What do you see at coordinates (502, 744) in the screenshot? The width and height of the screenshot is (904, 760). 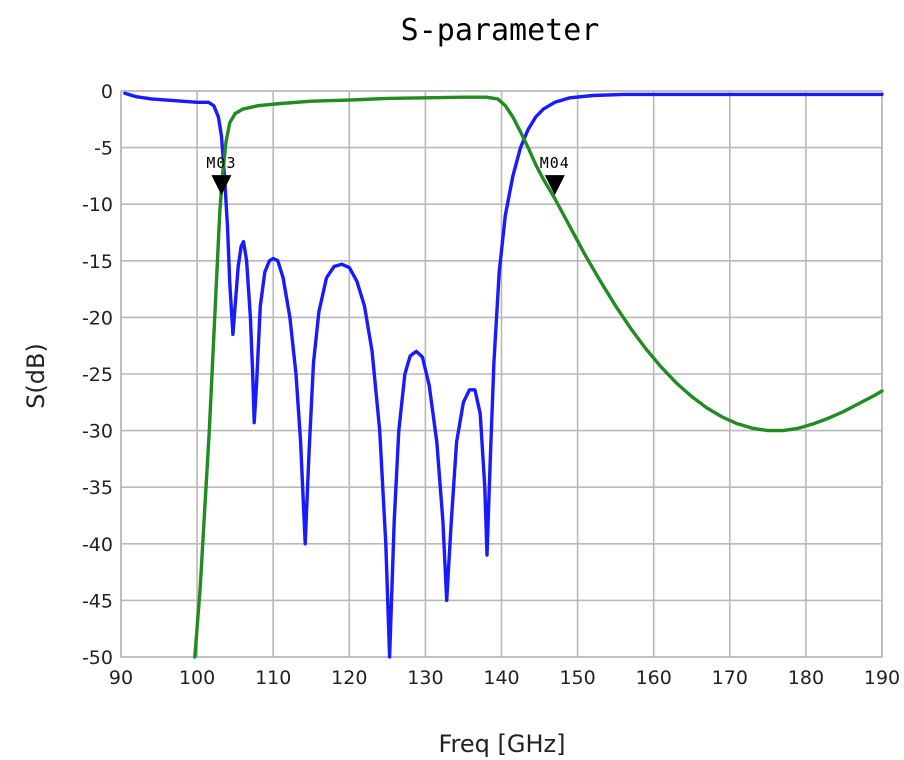 I see `x-axis-label: Freq [GHz]` at bounding box center [502, 744].